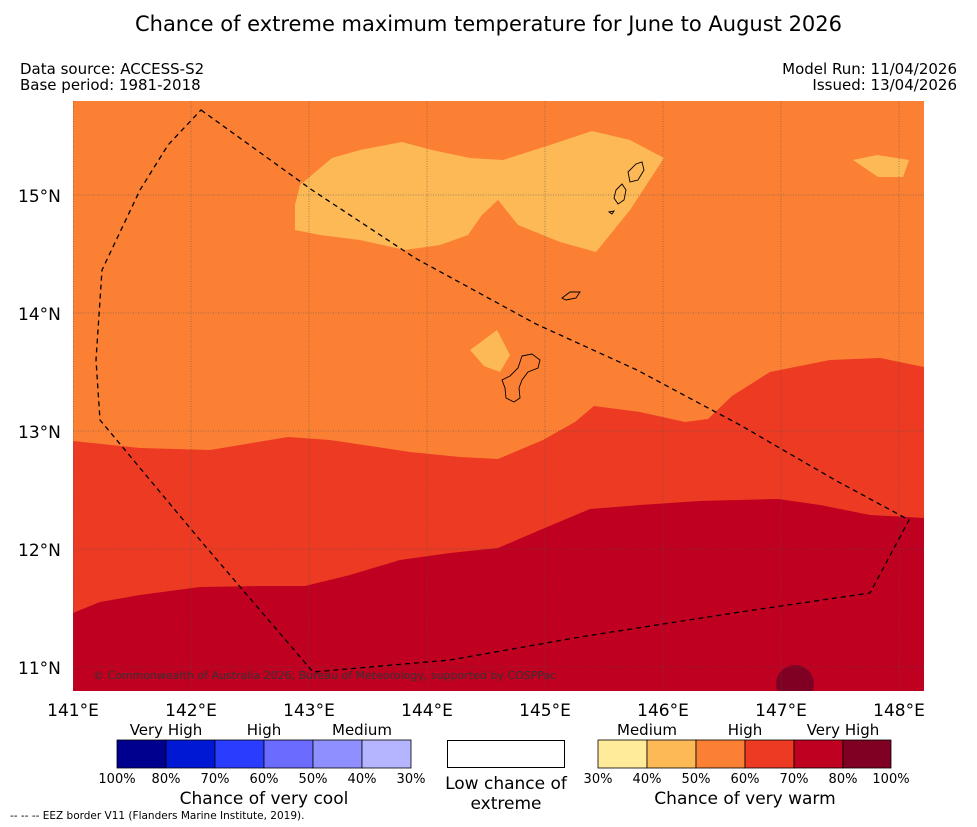 Image resolution: width=977 pixels, height=827 pixels. Describe the element at coordinates (506, 794) in the screenshot. I see `low-chance-label: Low chance of extreme` at that location.